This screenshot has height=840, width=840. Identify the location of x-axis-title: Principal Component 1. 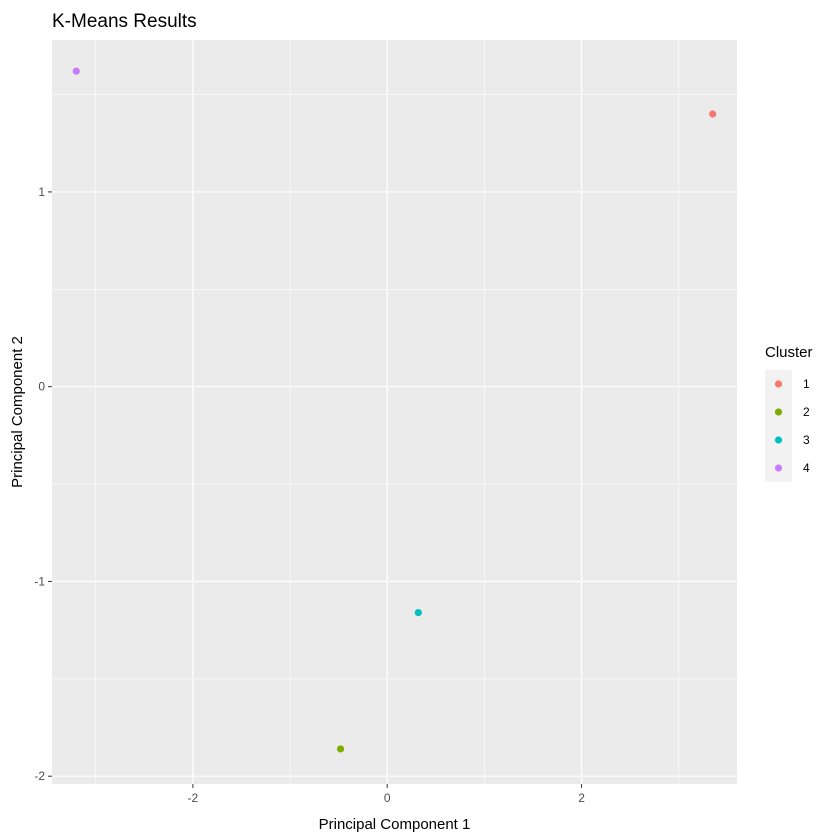
(395, 824).